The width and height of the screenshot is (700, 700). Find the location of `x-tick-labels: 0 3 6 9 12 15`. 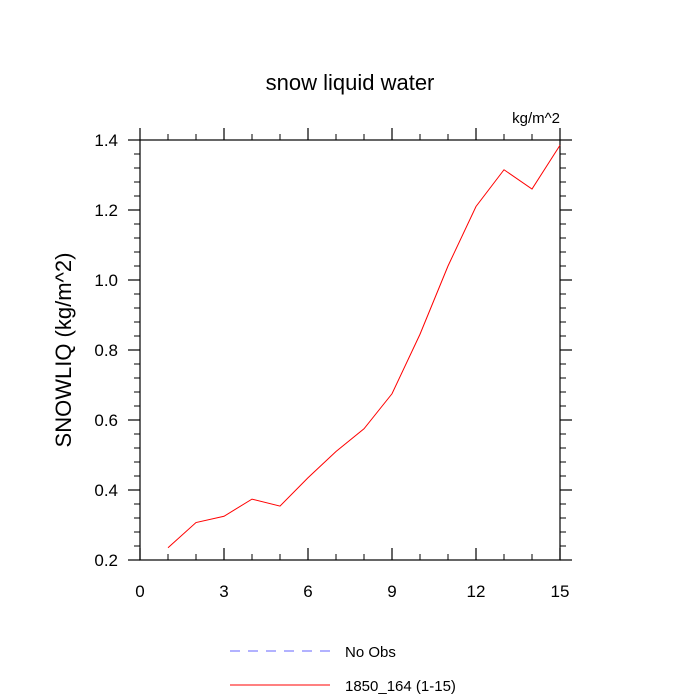

x-tick-labels: 0 3 6 9 12 15 is located at coordinates (352, 591).